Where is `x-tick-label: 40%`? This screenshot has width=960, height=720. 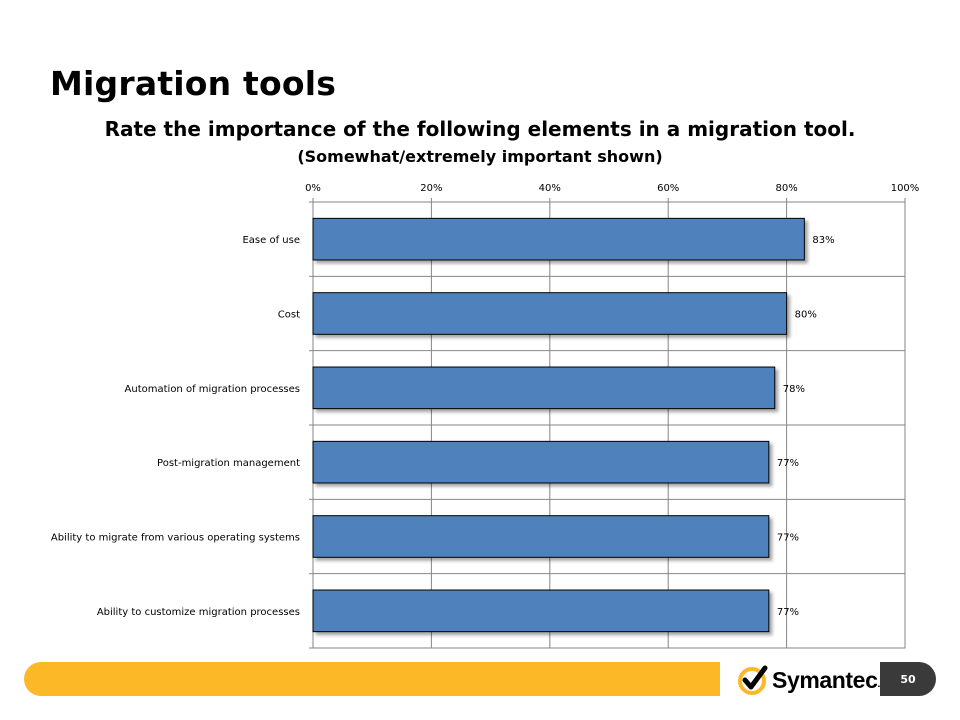 x-tick-label: 40% is located at coordinates (550, 188).